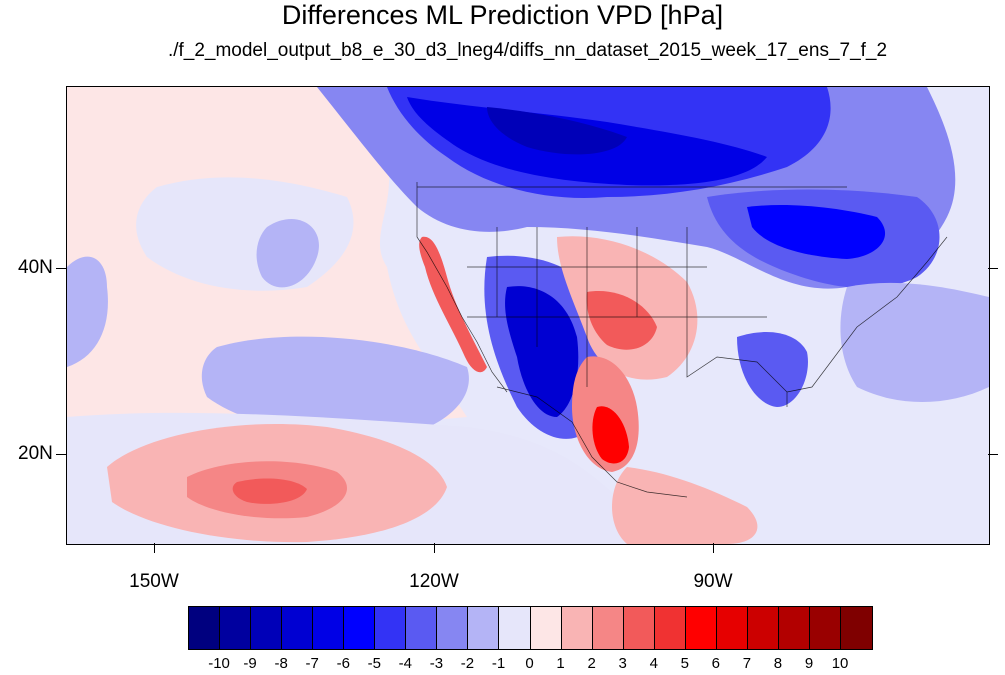 The width and height of the screenshot is (1005, 675). Describe the element at coordinates (281, 663) in the screenshot. I see `colorbar-label--8: -8` at that location.